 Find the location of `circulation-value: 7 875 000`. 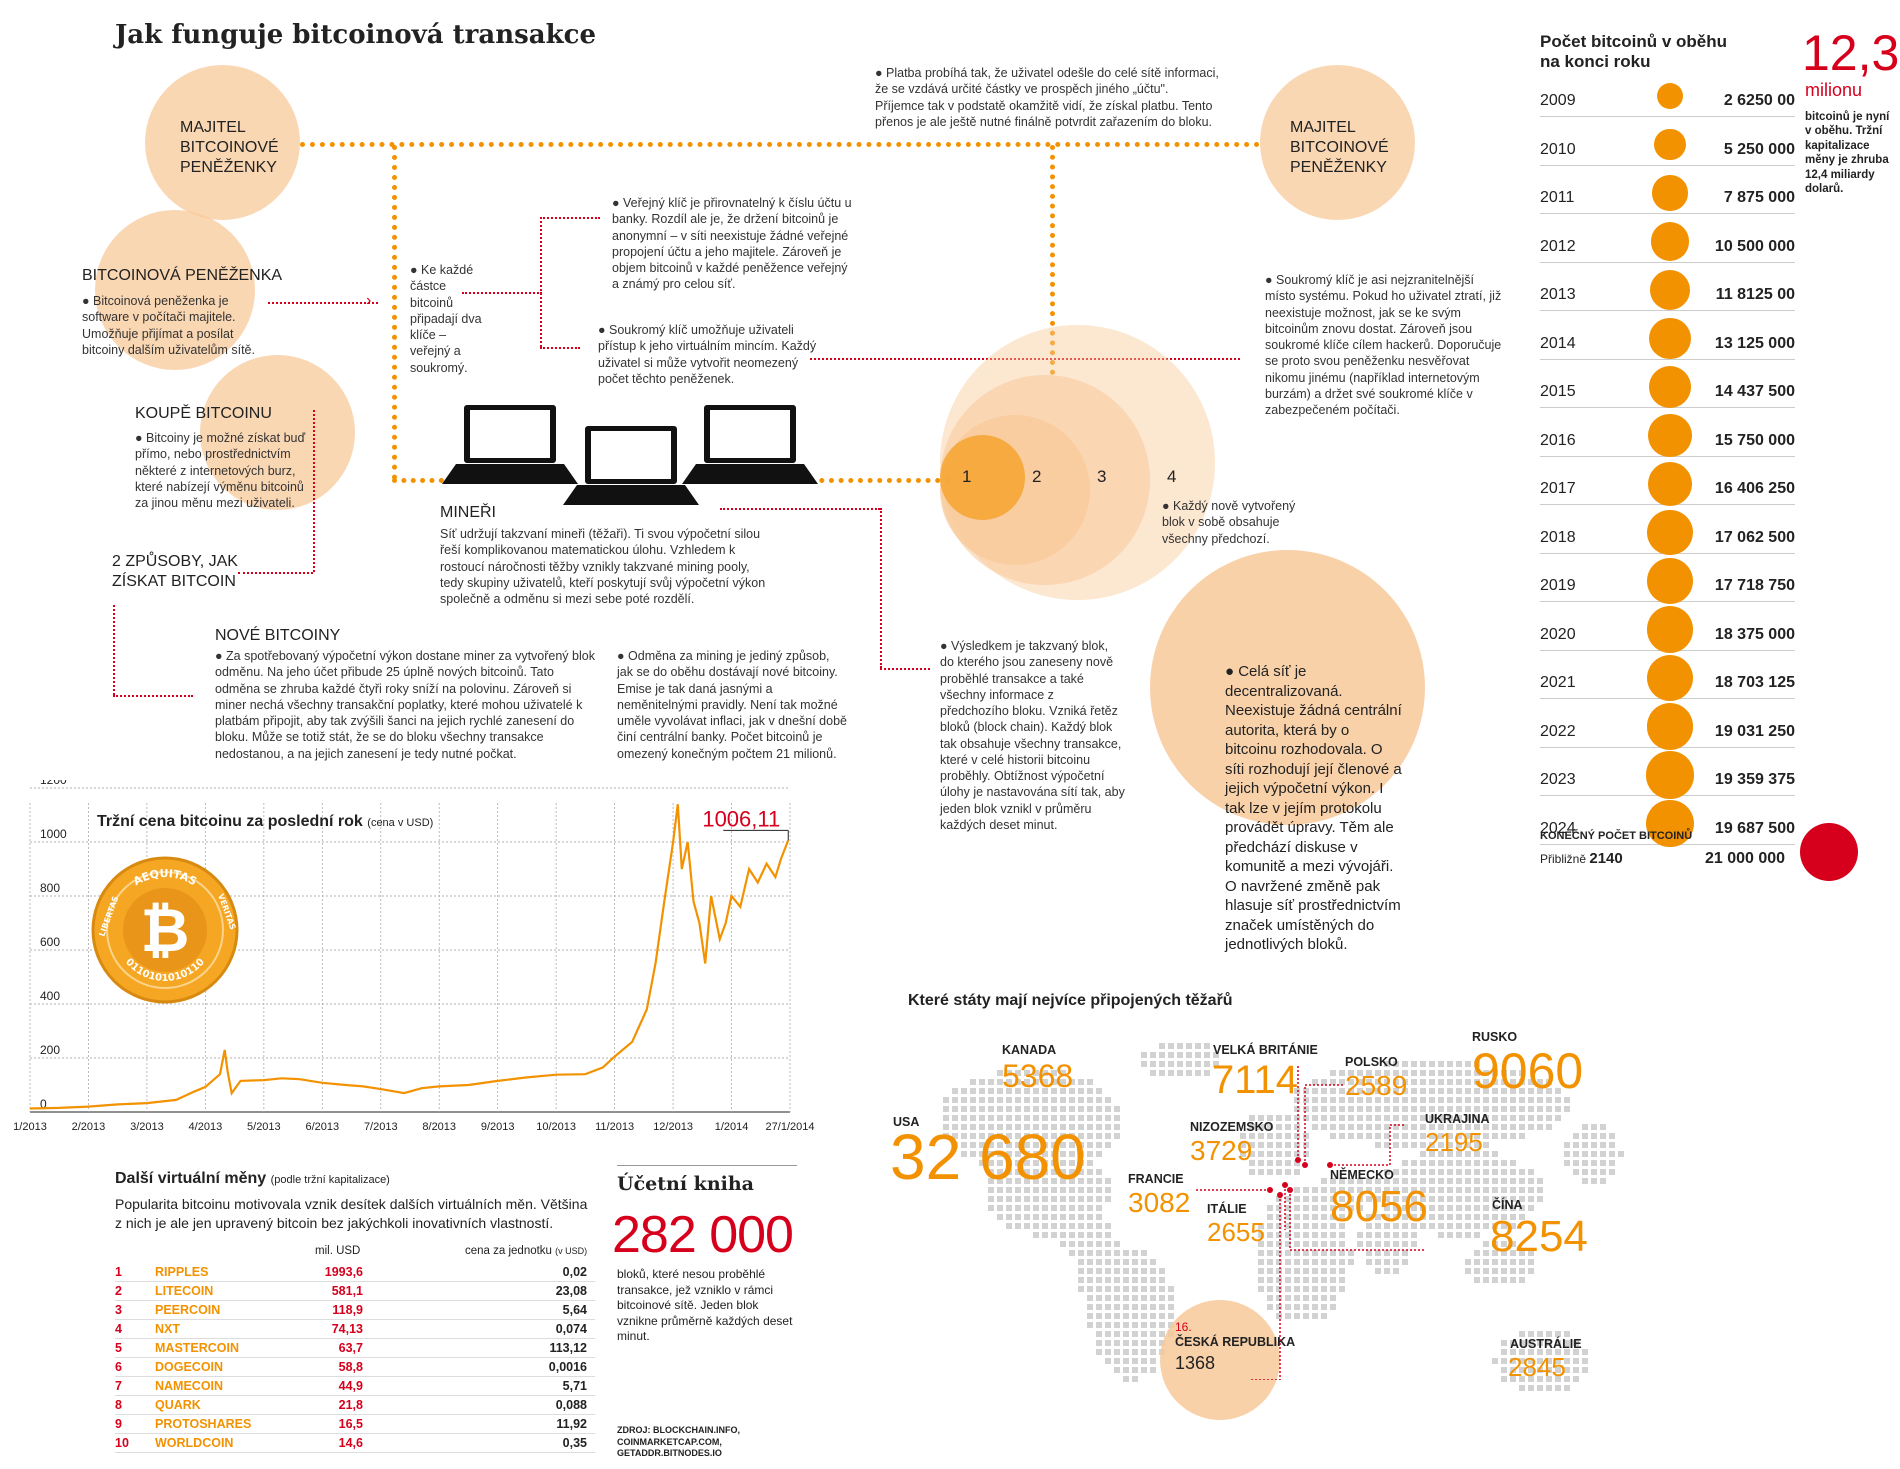

circulation-value: 7 875 000 is located at coordinates (1759, 197).